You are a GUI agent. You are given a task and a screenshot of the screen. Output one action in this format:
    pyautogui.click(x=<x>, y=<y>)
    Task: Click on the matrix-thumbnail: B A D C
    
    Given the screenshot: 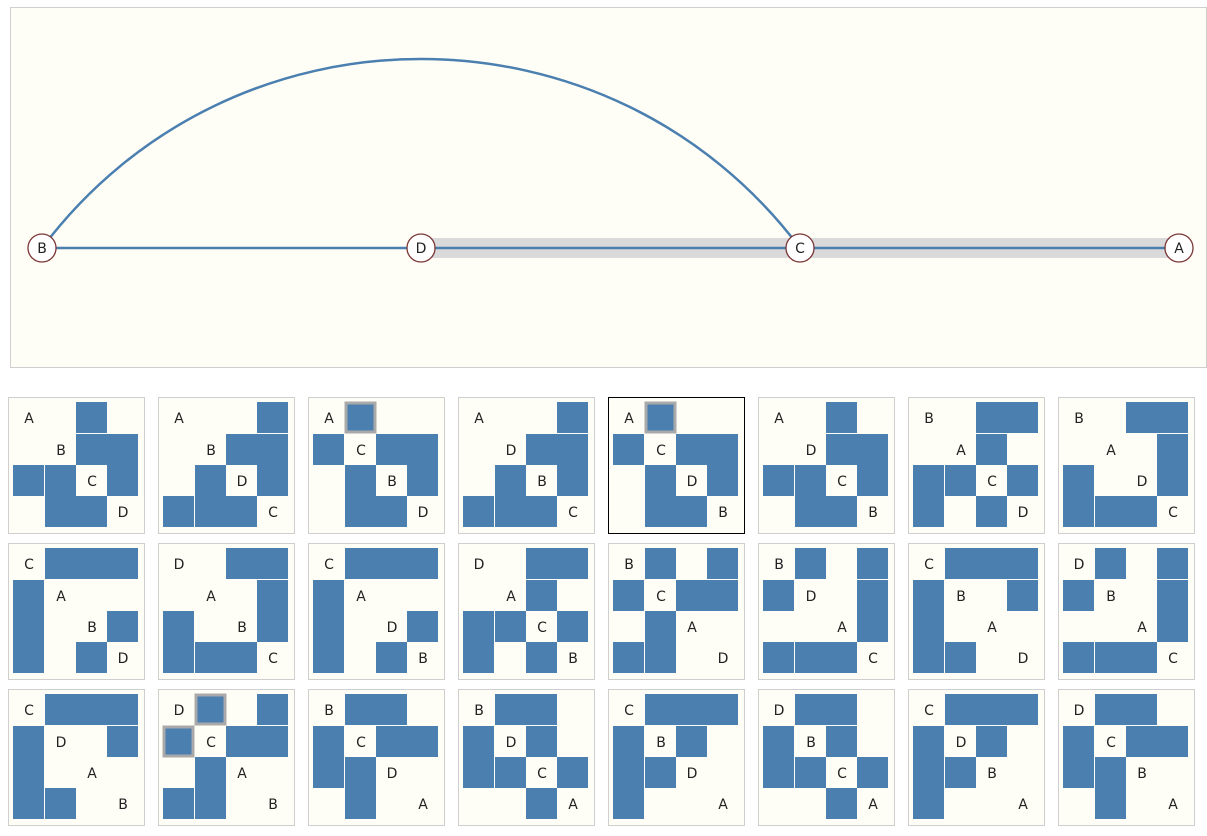 What is the action you would take?
    pyautogui.click(x=1126, y=465)
    